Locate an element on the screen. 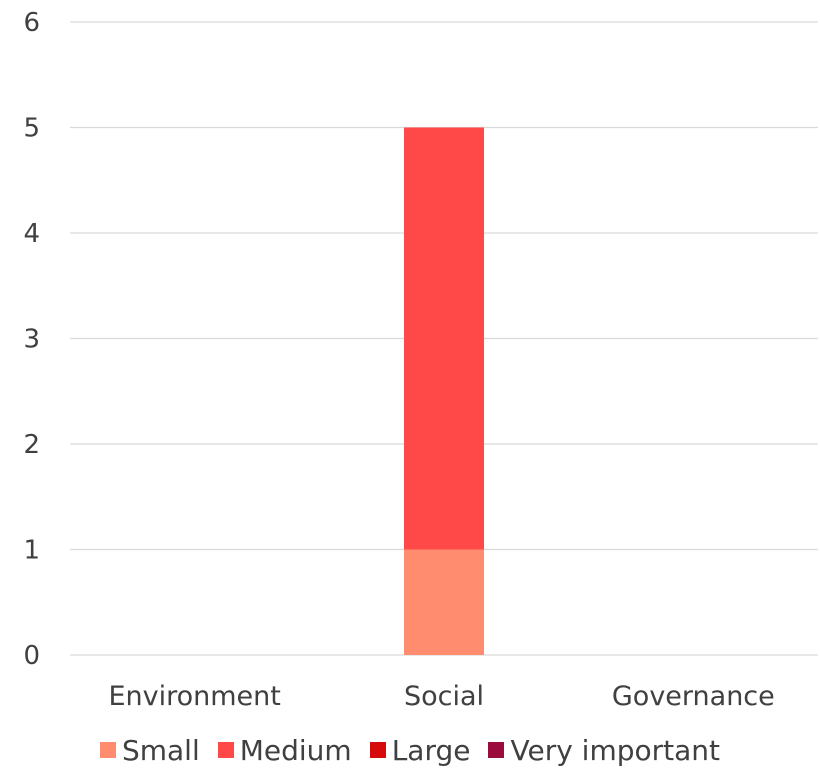 This screenshot has width=820, height=779. x-category-label: Social is located at coordinates (444, 696).